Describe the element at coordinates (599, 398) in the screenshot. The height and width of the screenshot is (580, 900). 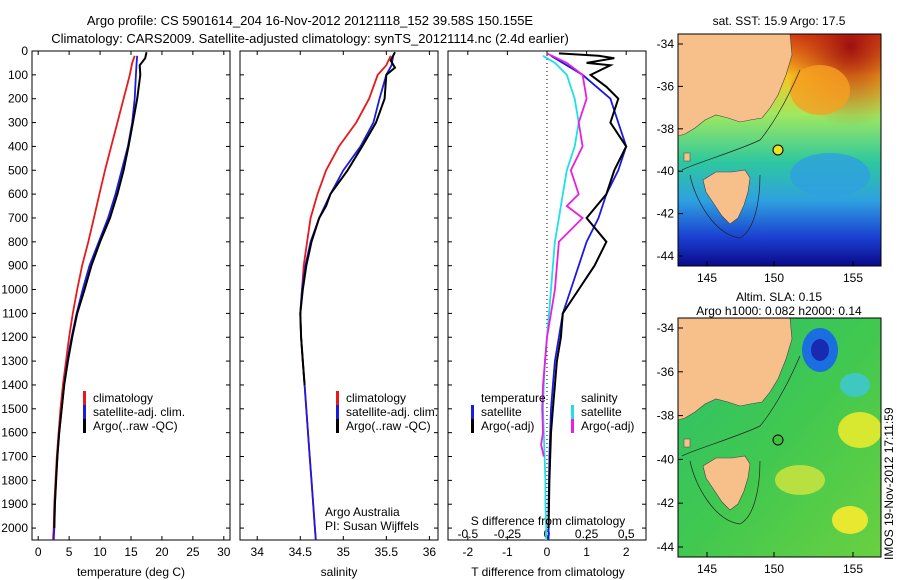
I see `legend-title-salinity: salinity` at that location.